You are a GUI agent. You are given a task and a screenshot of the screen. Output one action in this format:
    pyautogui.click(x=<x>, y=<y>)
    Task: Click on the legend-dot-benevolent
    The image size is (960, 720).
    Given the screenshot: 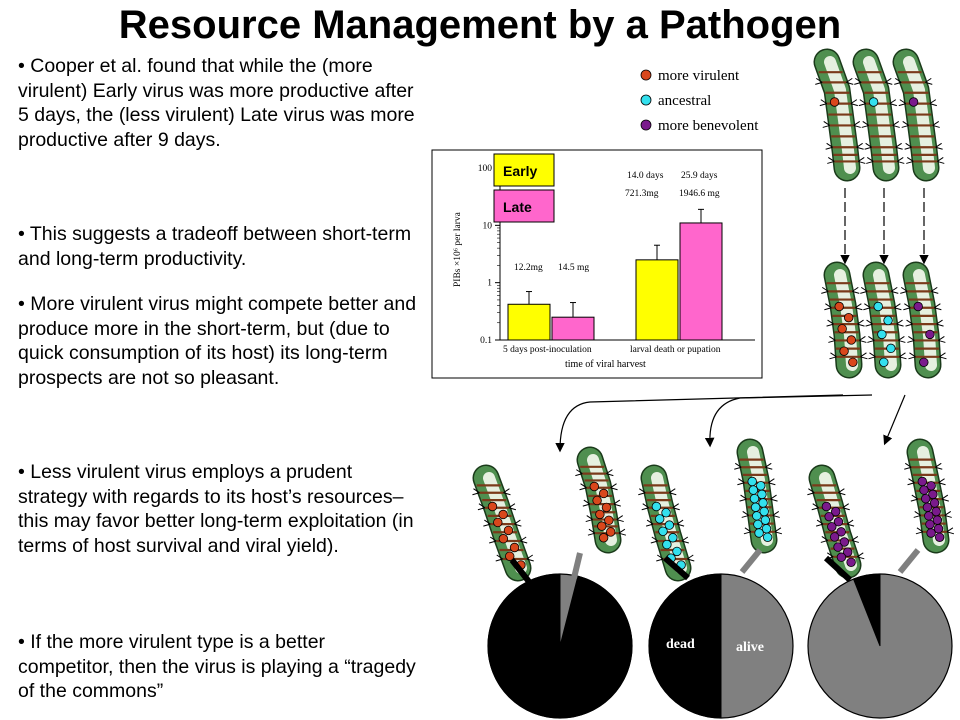 What is the action you would take?
    pyautogui.click(x=646, y=125)
    